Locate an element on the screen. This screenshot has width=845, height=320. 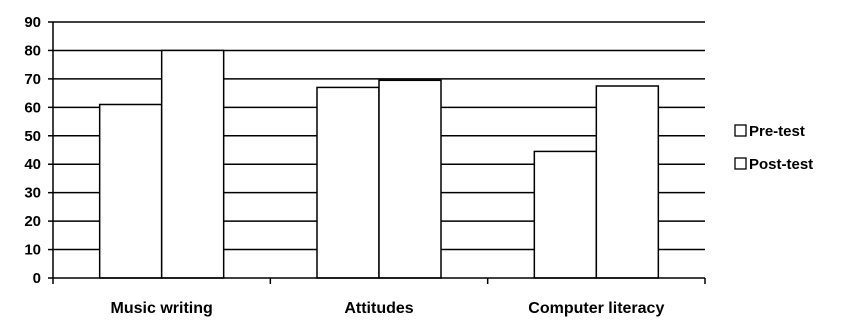
y-tick-labels: 0 10 20 30 40 50 60 70 80 90 is located at coordinates (32, 150).